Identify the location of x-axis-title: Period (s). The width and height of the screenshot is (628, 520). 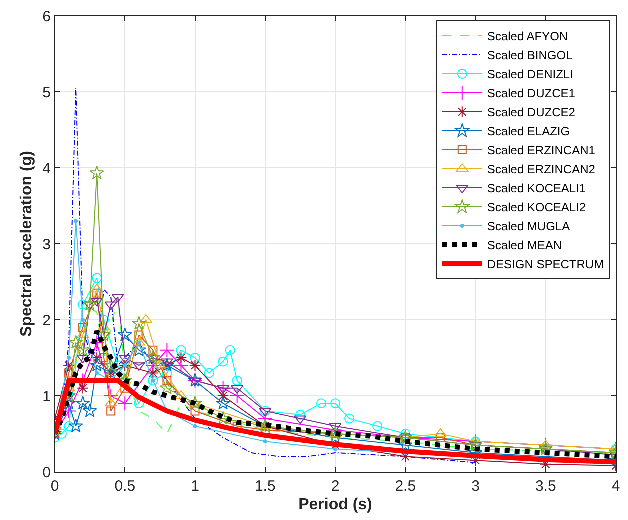
(335, 505).